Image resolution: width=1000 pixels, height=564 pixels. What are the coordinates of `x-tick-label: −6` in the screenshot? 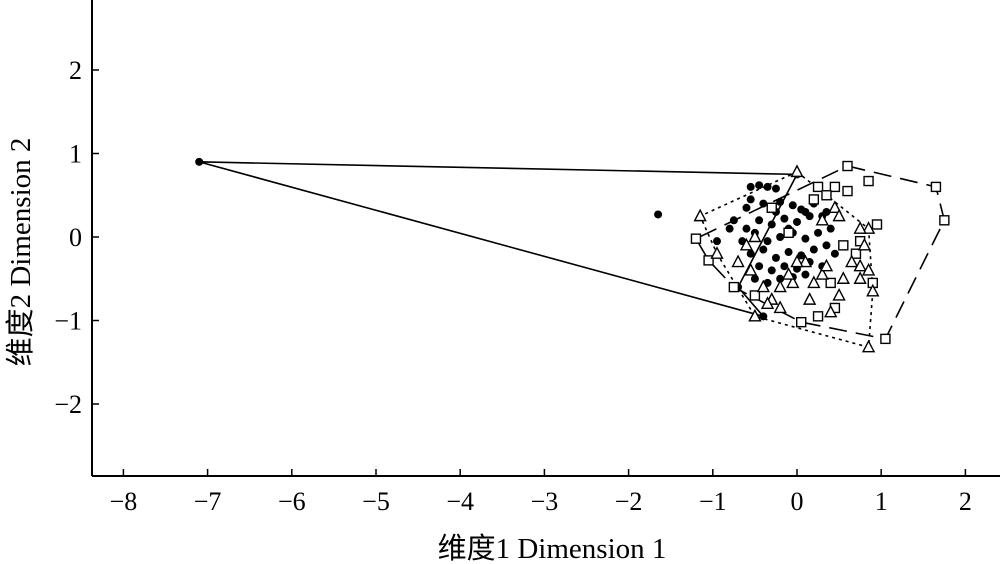 It's located at (292, 501).